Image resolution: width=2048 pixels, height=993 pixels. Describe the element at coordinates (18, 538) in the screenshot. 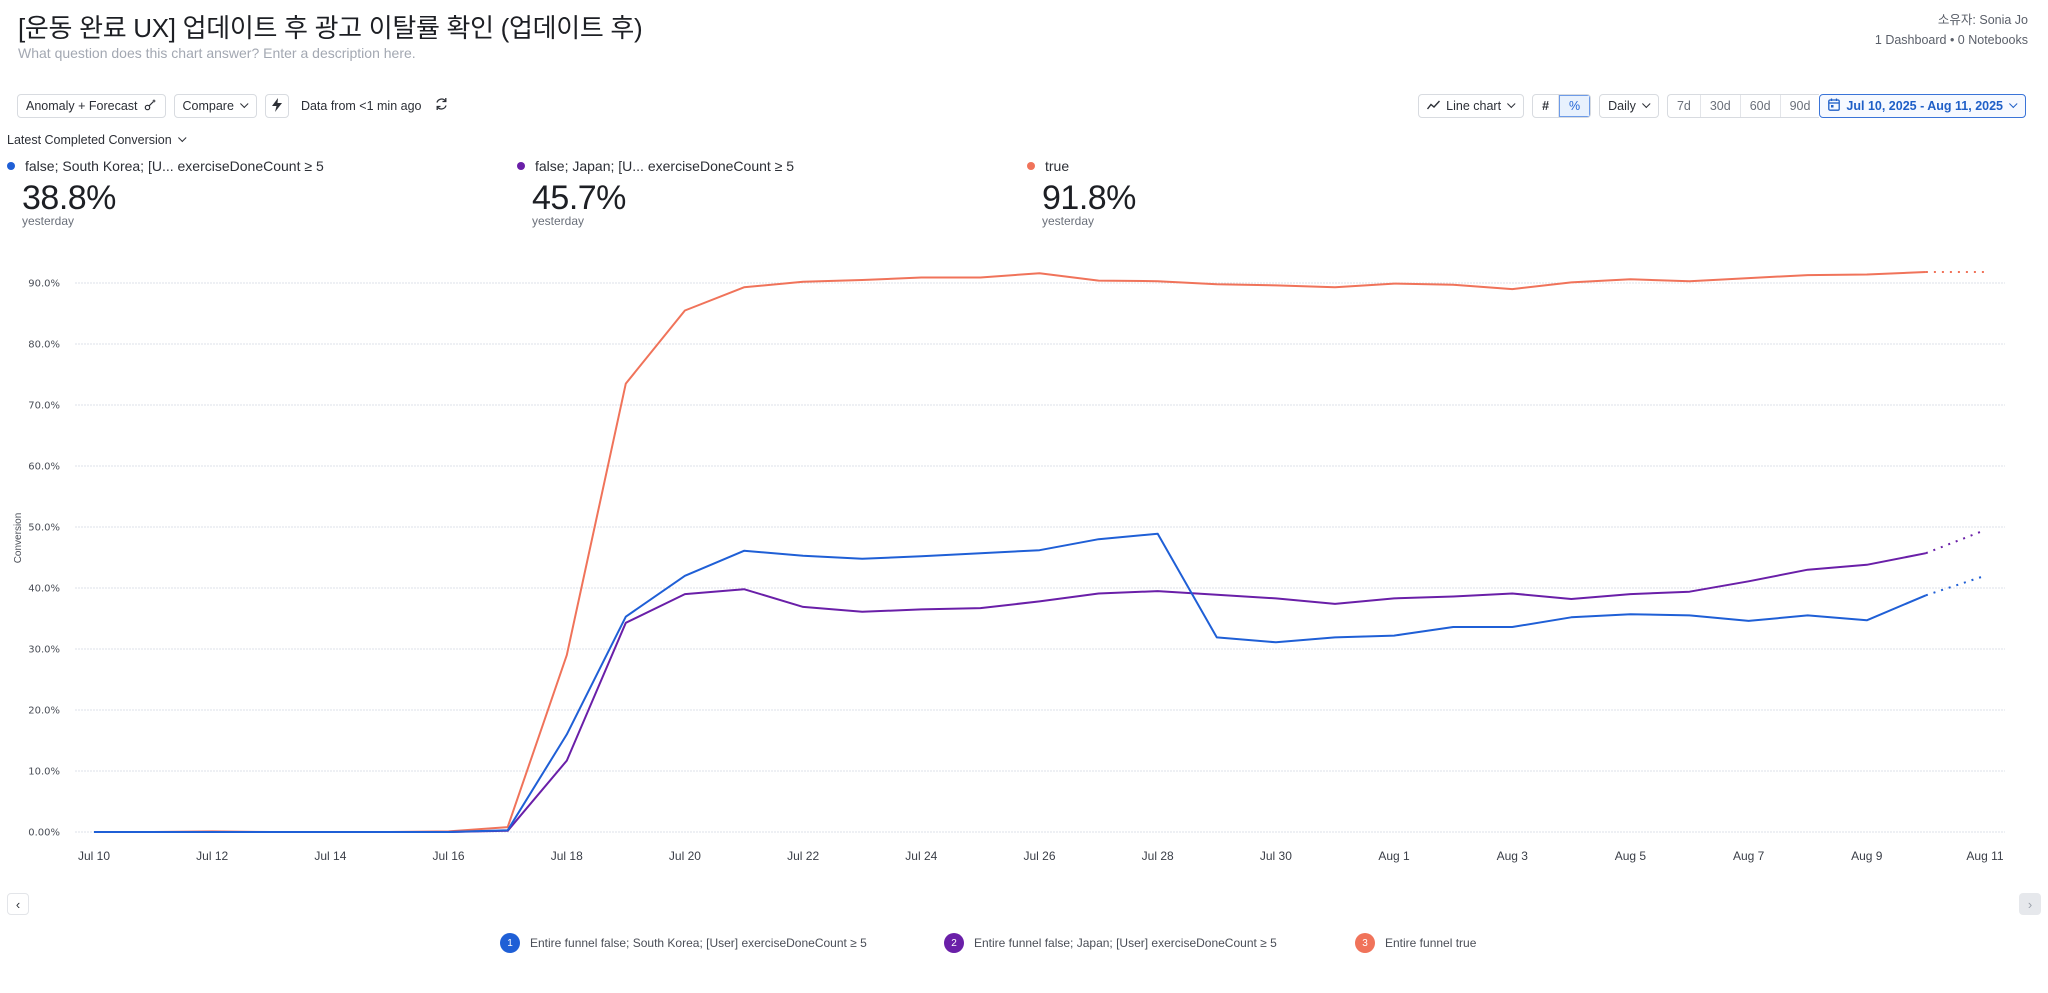

I see `y-axis-title: Conversion` at that location.